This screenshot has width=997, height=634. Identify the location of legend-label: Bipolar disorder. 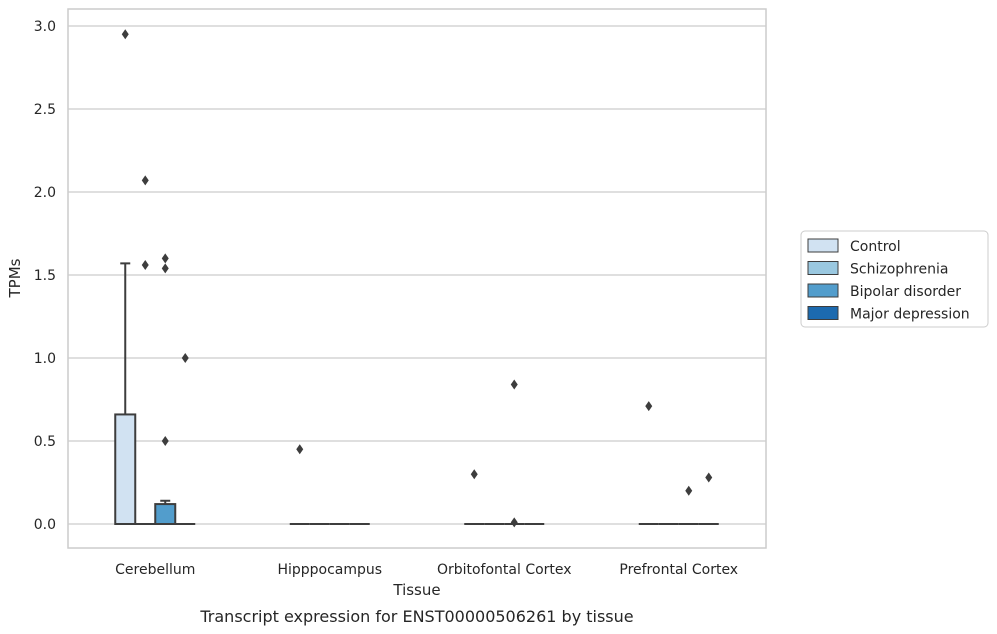
(905, 292).